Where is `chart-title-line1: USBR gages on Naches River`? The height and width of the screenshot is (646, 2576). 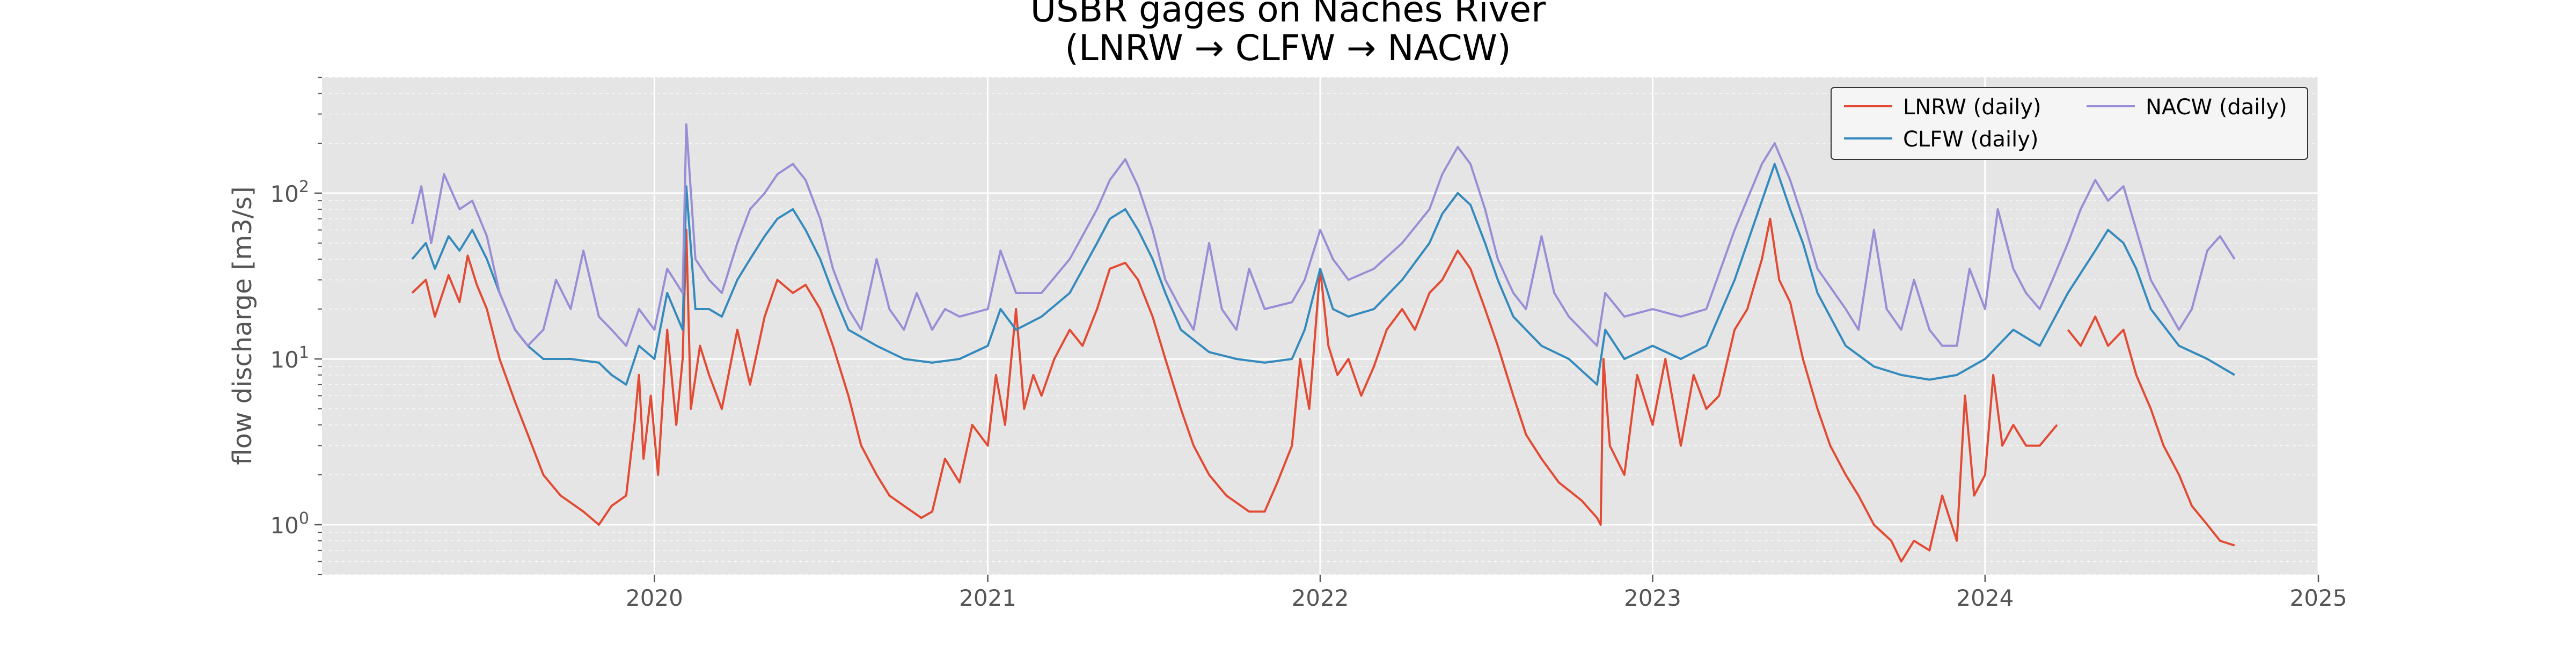
chart-title-line1: USBR gages on Naches River is located at coordinates (1288, 15).